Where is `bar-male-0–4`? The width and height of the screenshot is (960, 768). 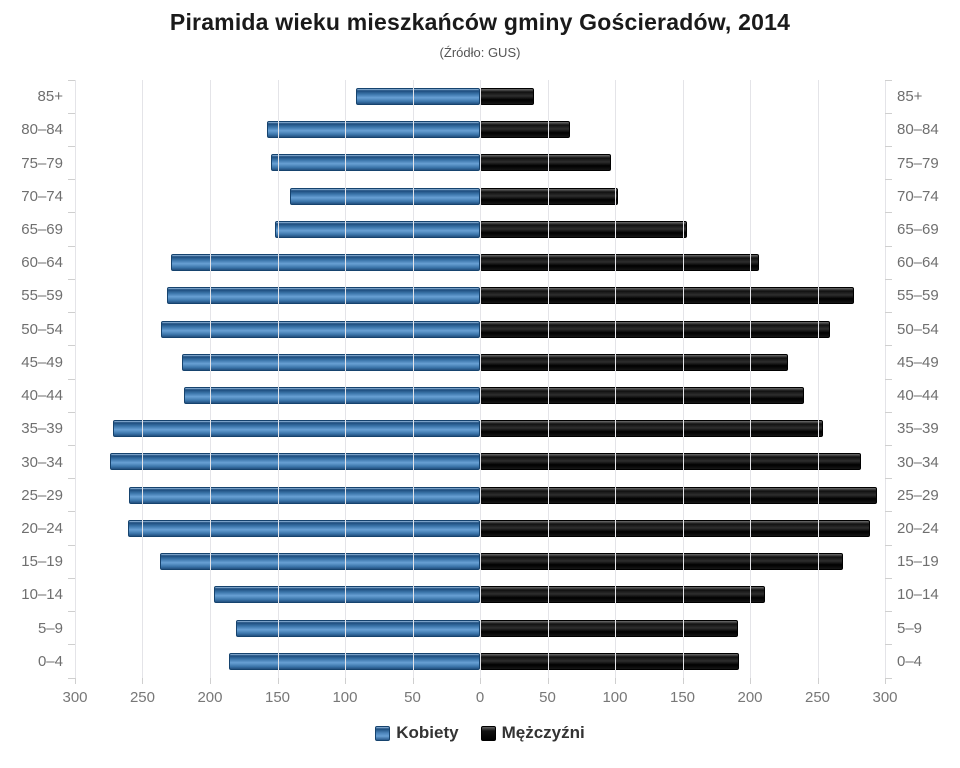
bar-male-0–4 is located at coordinates (610, 661).